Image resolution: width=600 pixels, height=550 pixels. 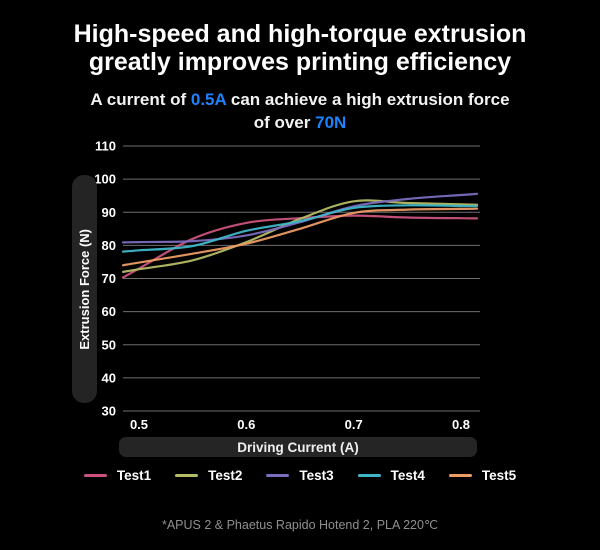 I want to click on series-line-test2, so click(x=300, y=236).